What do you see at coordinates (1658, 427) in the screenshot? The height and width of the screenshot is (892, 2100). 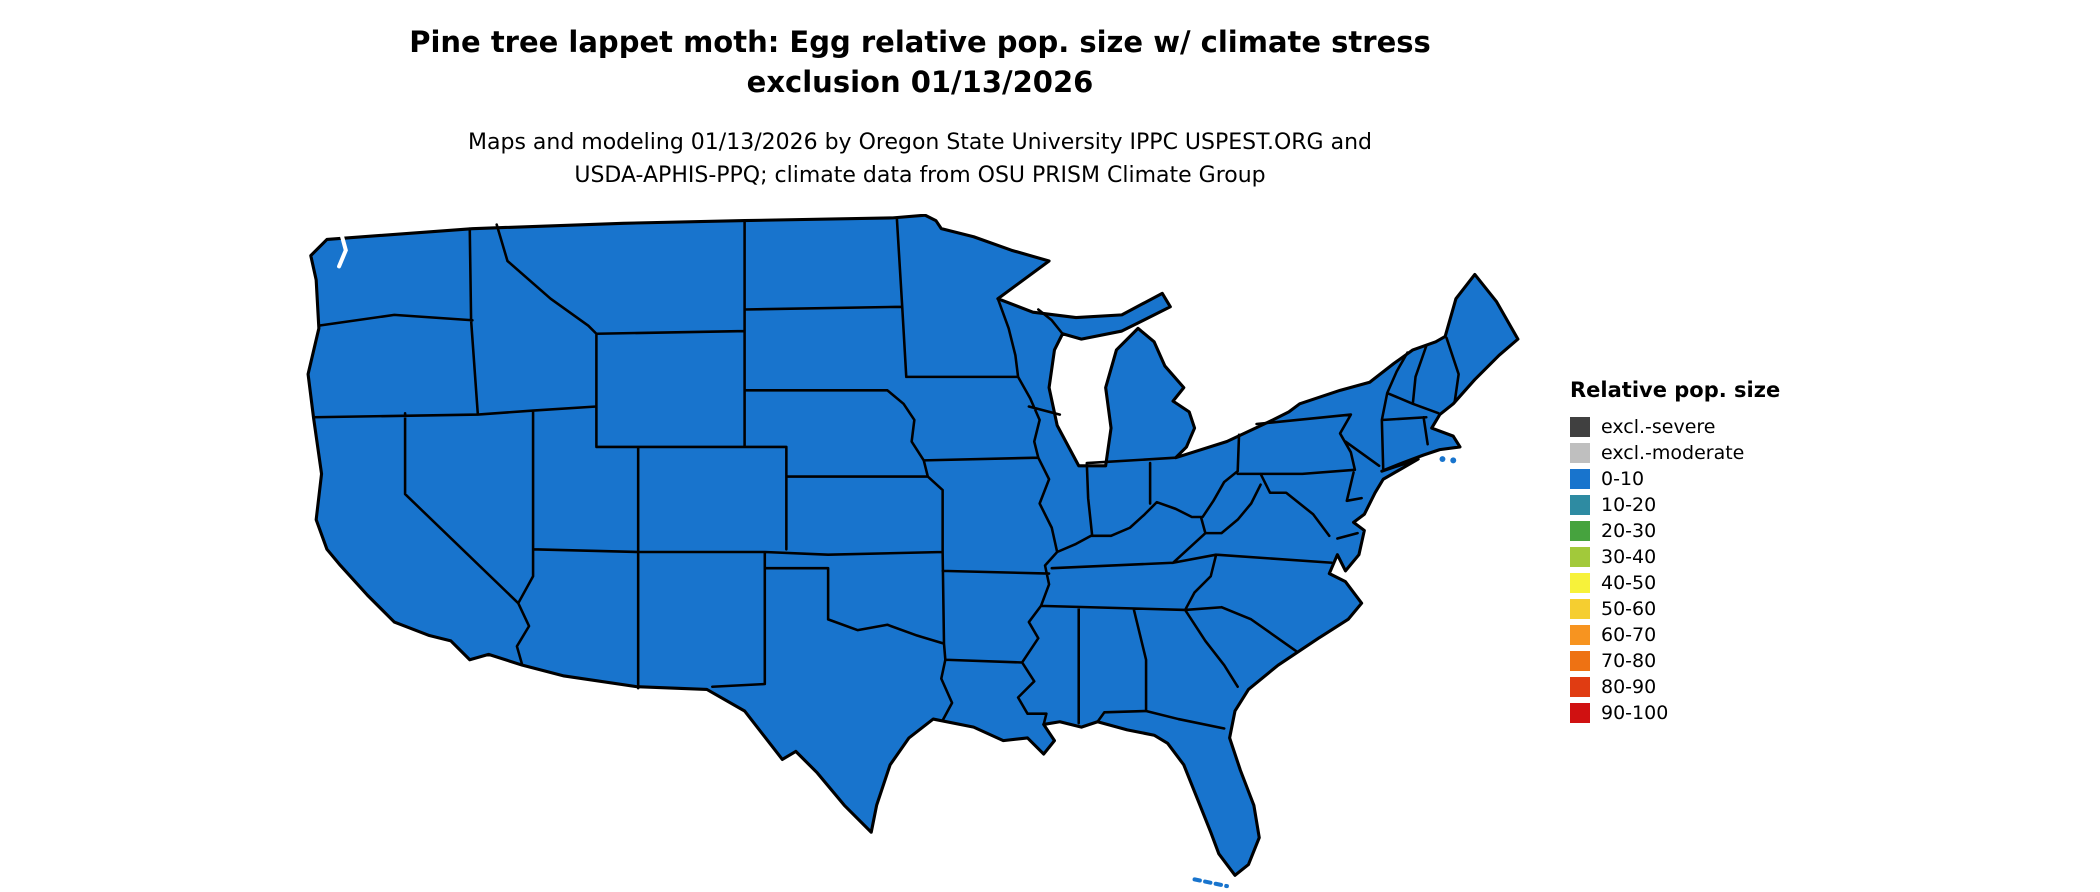 I see `legend-label: excl.-severe` at bounding box center [1658, 427].